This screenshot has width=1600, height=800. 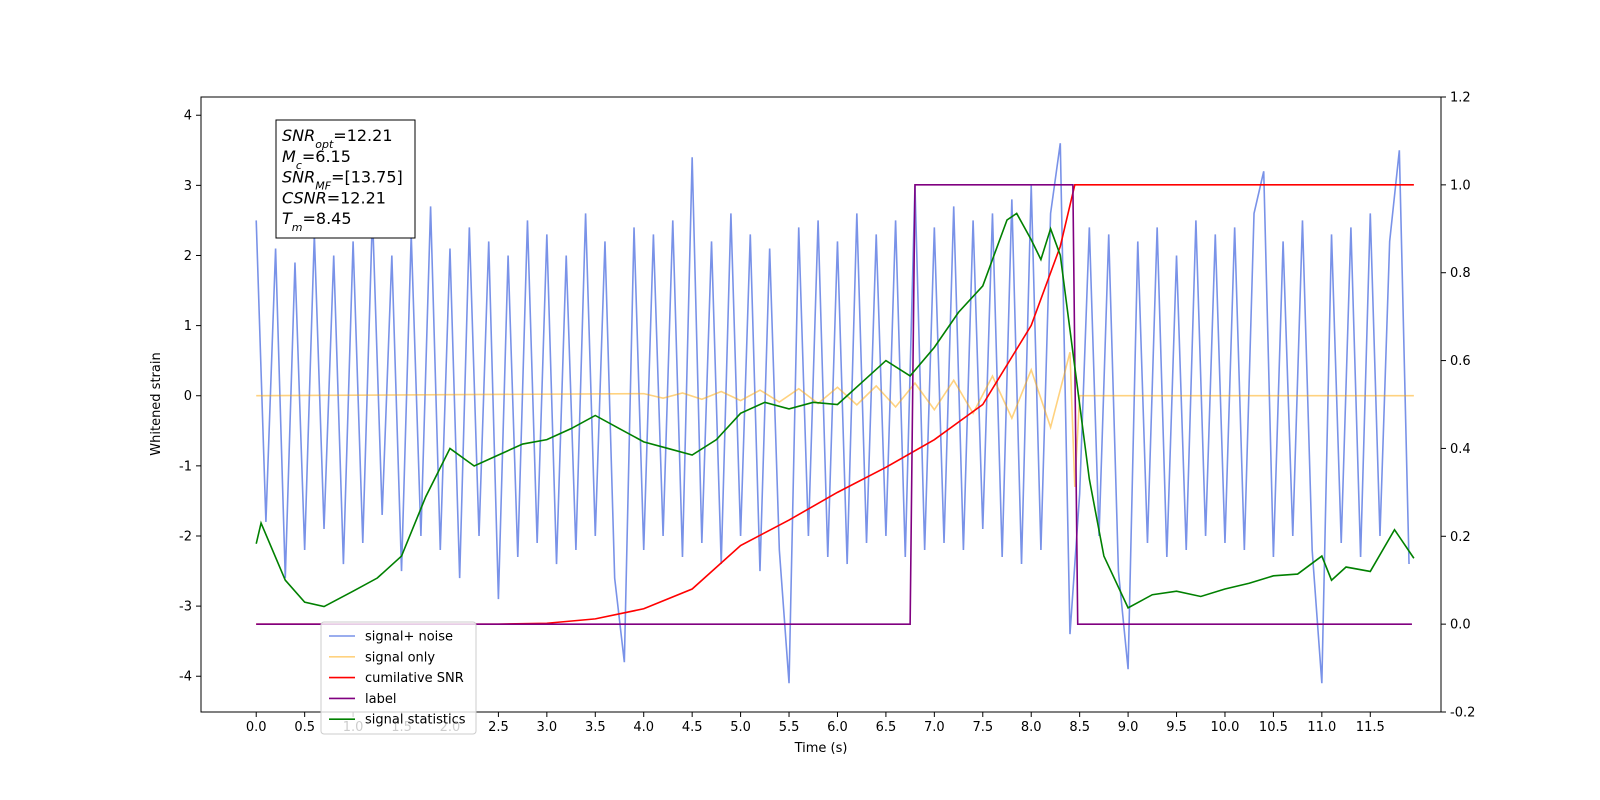 I want to click on x-tick-label: 0.0, so click(x=256, y=727).